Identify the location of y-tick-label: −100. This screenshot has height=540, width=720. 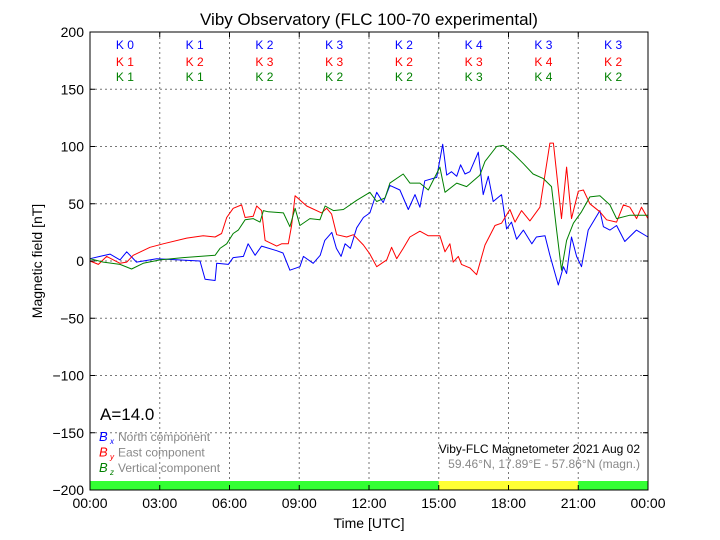
(68, 376).